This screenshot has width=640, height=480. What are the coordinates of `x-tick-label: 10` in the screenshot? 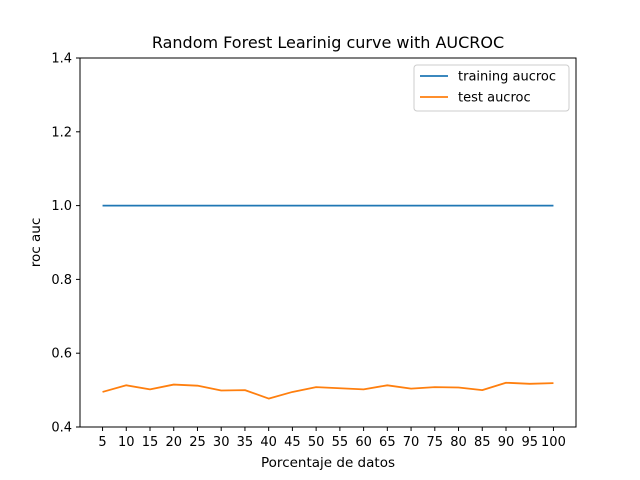 It's located at (126, 442).